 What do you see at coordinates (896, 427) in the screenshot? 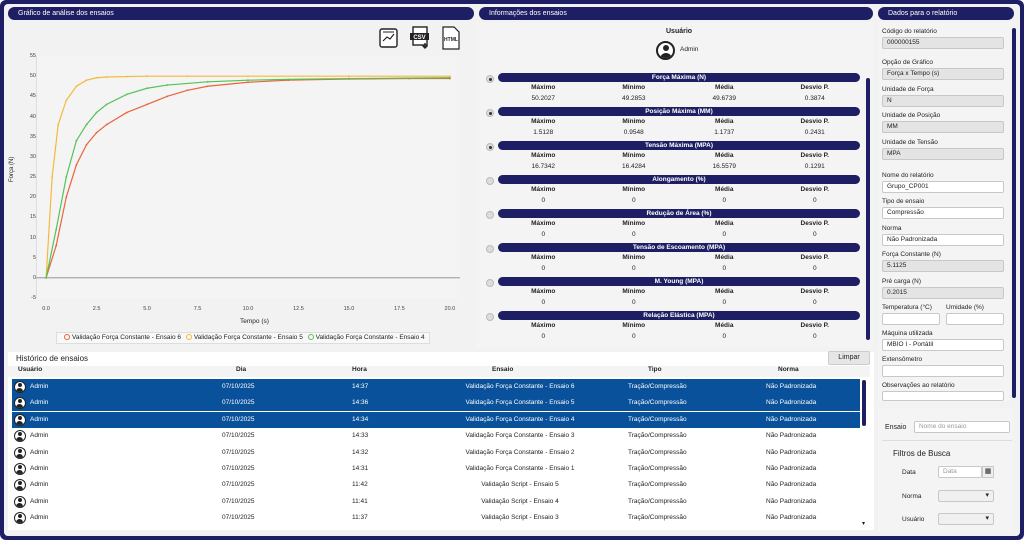
I see `ensaio-filter-label: Ensaio` at bounding box center [896, 427].